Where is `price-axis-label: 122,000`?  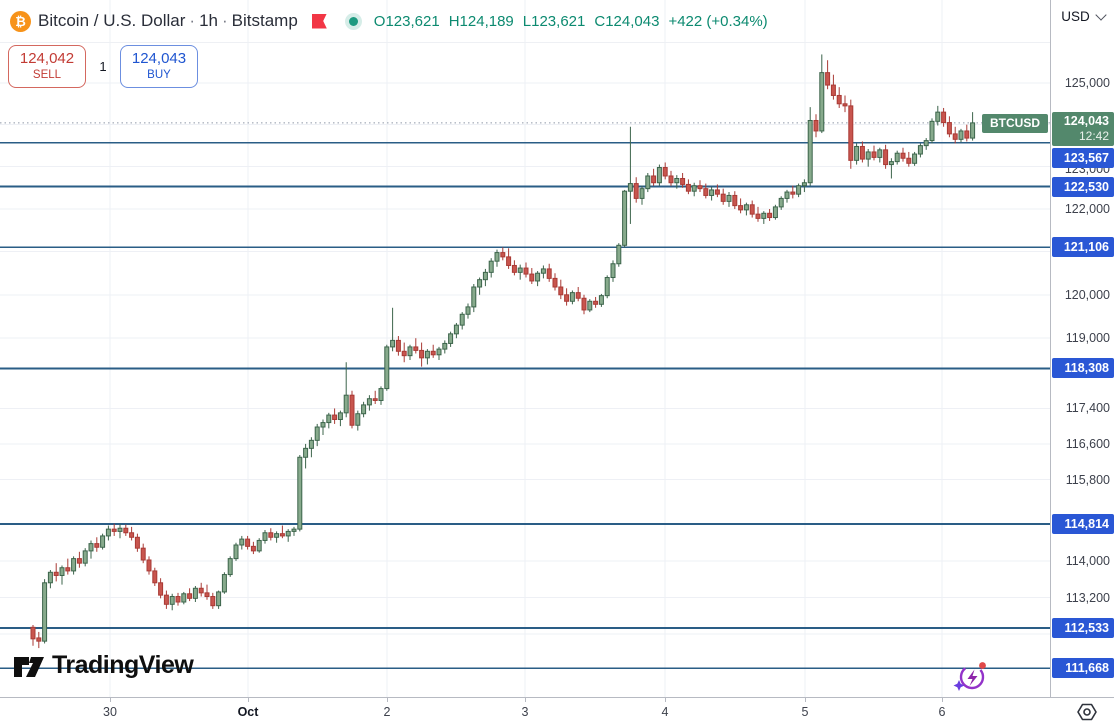
price-axis-label: 122,000 is located at coordinates (1087, 209).